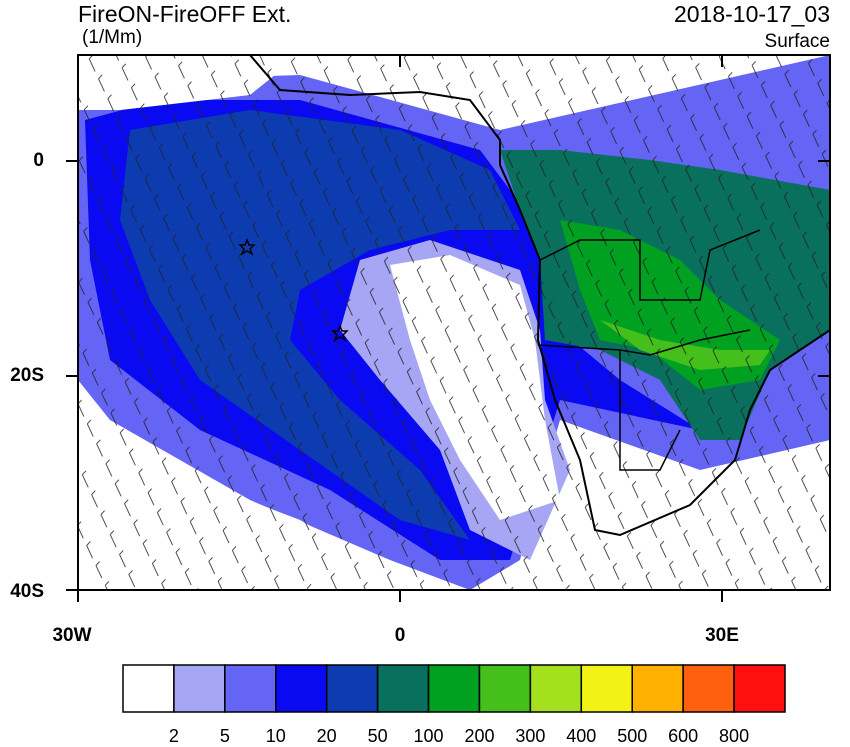 The image size is (850, 747). What do you see at coordinates (27, 375) in the screenshot?
I see `lat-label: 20S` at bounding box center [27, 375].